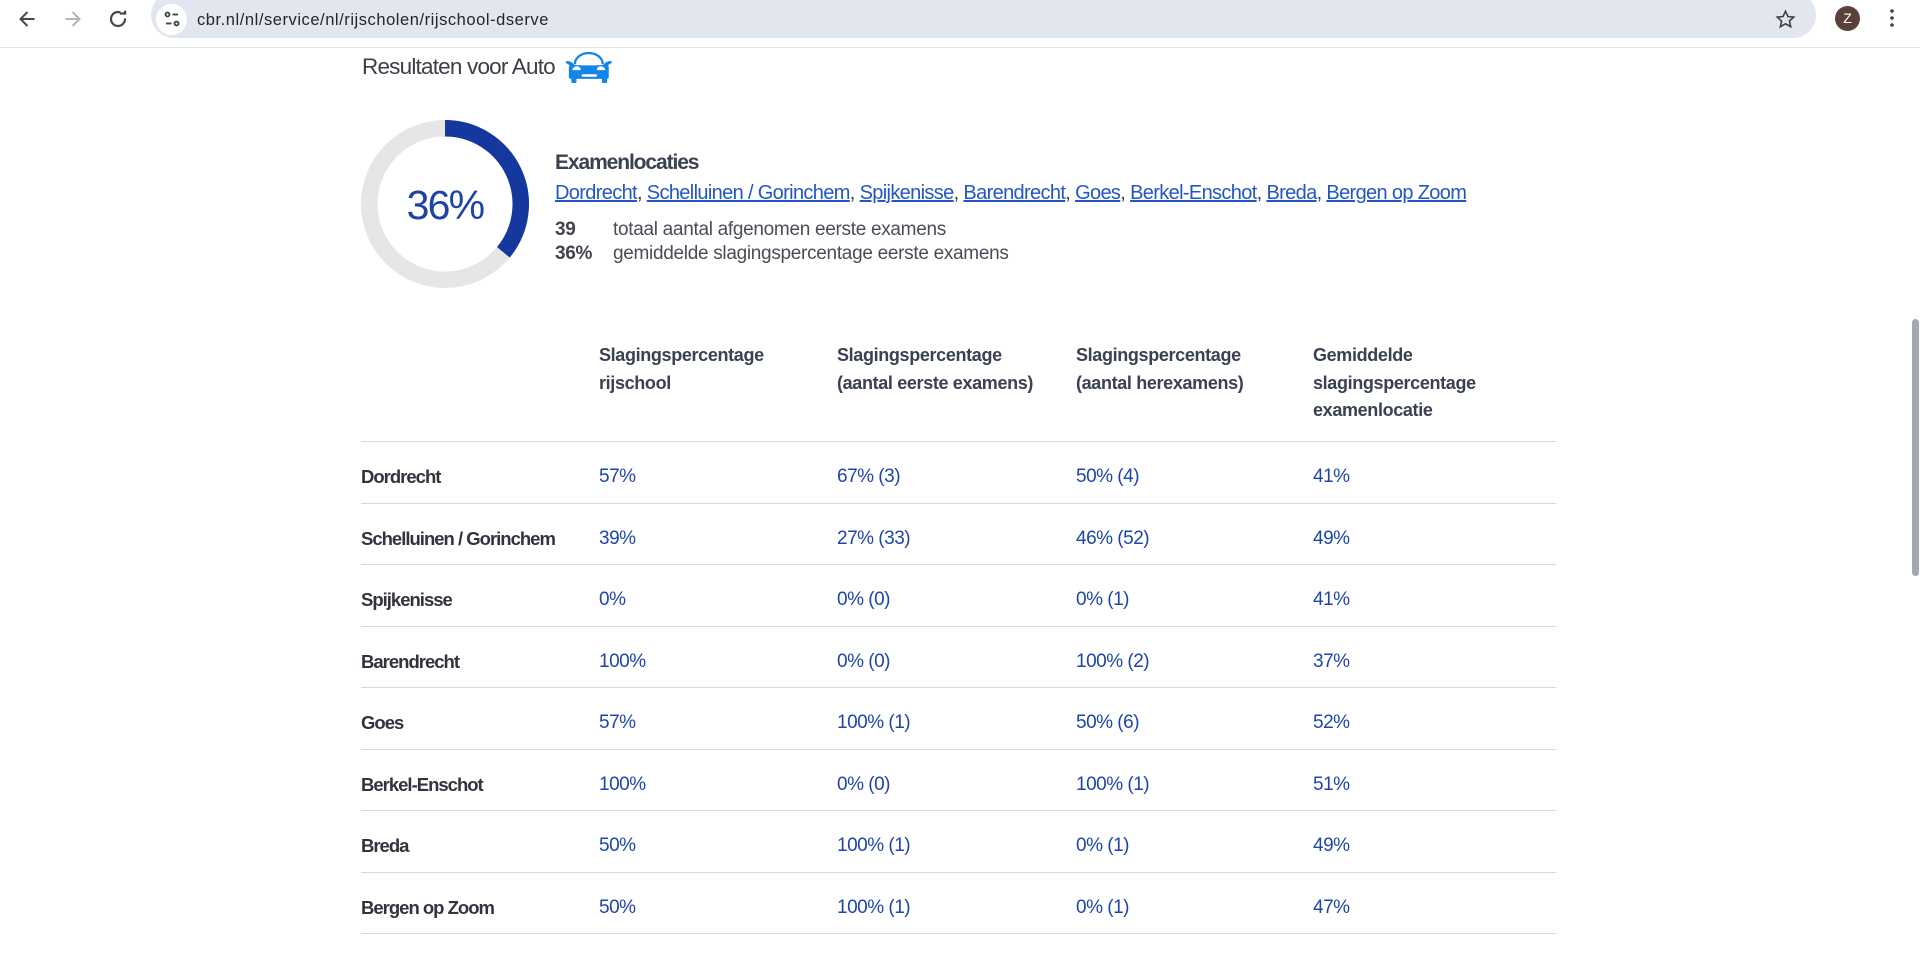 This screenshot has width=1920, height=960. Describe the element at coordinates (445, 205) in the screenshot. I see `svg-text: 36%` at that location.